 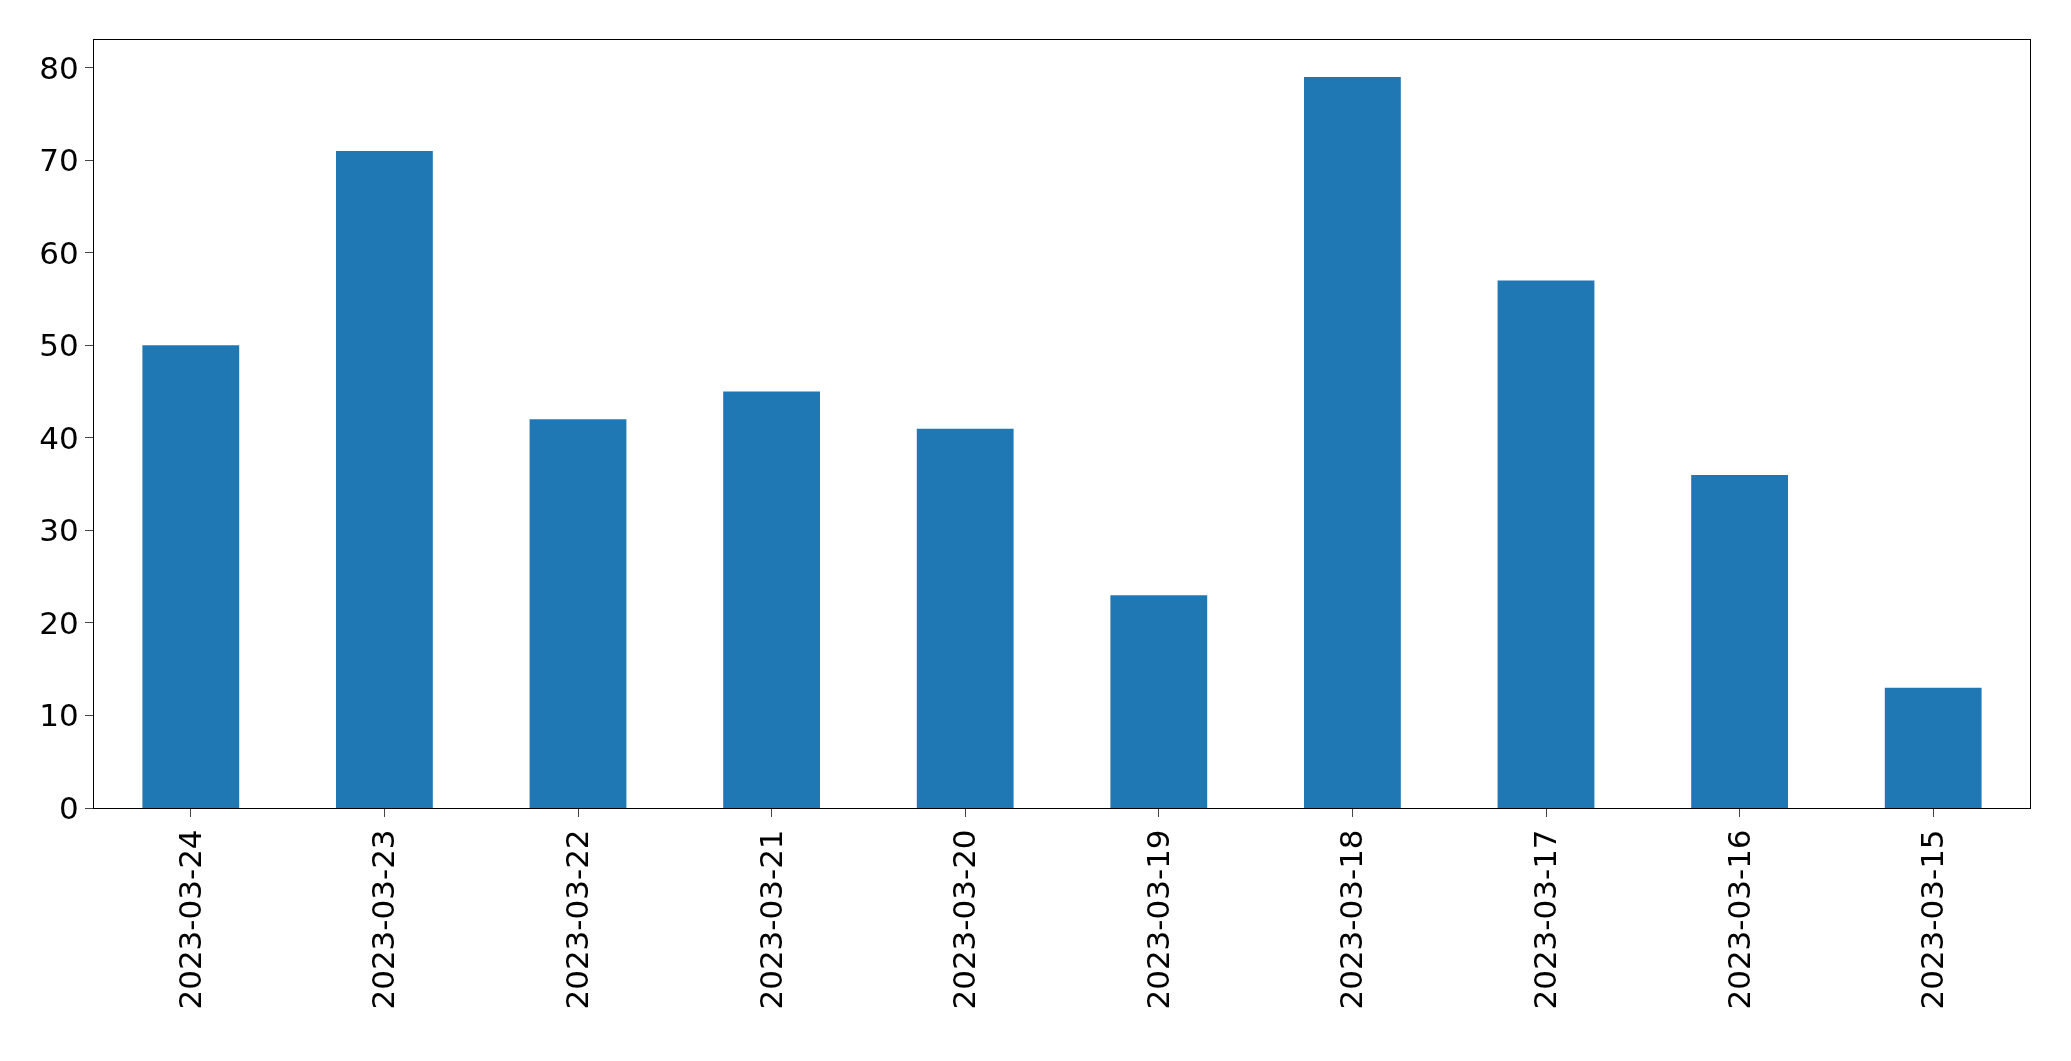 I want to click on y-tick-label: 20, so click(x=59, y=622).